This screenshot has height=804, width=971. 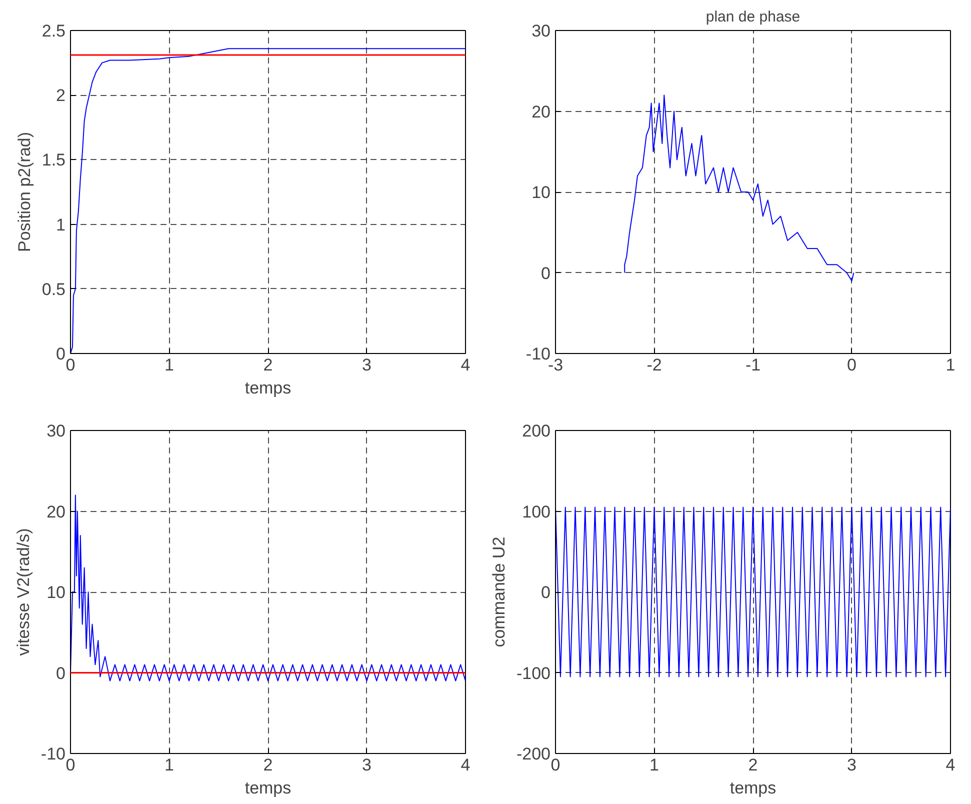 I want to click on y-axis-title: vitesse V2(rad/s), so click(x=23, y=592).